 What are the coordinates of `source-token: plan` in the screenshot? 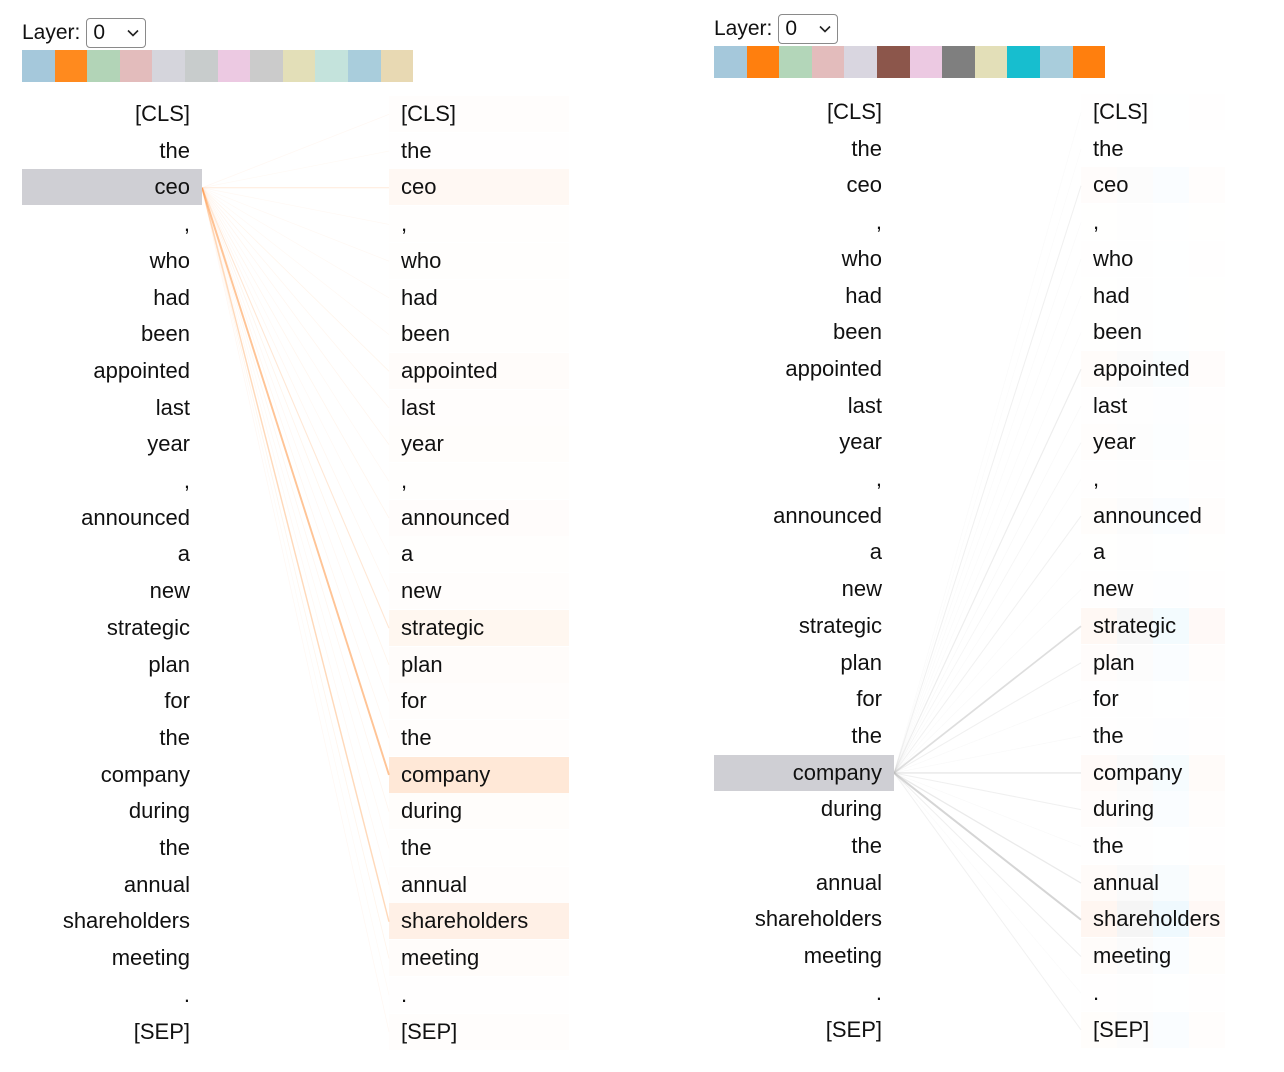 It's located at (861, 662).